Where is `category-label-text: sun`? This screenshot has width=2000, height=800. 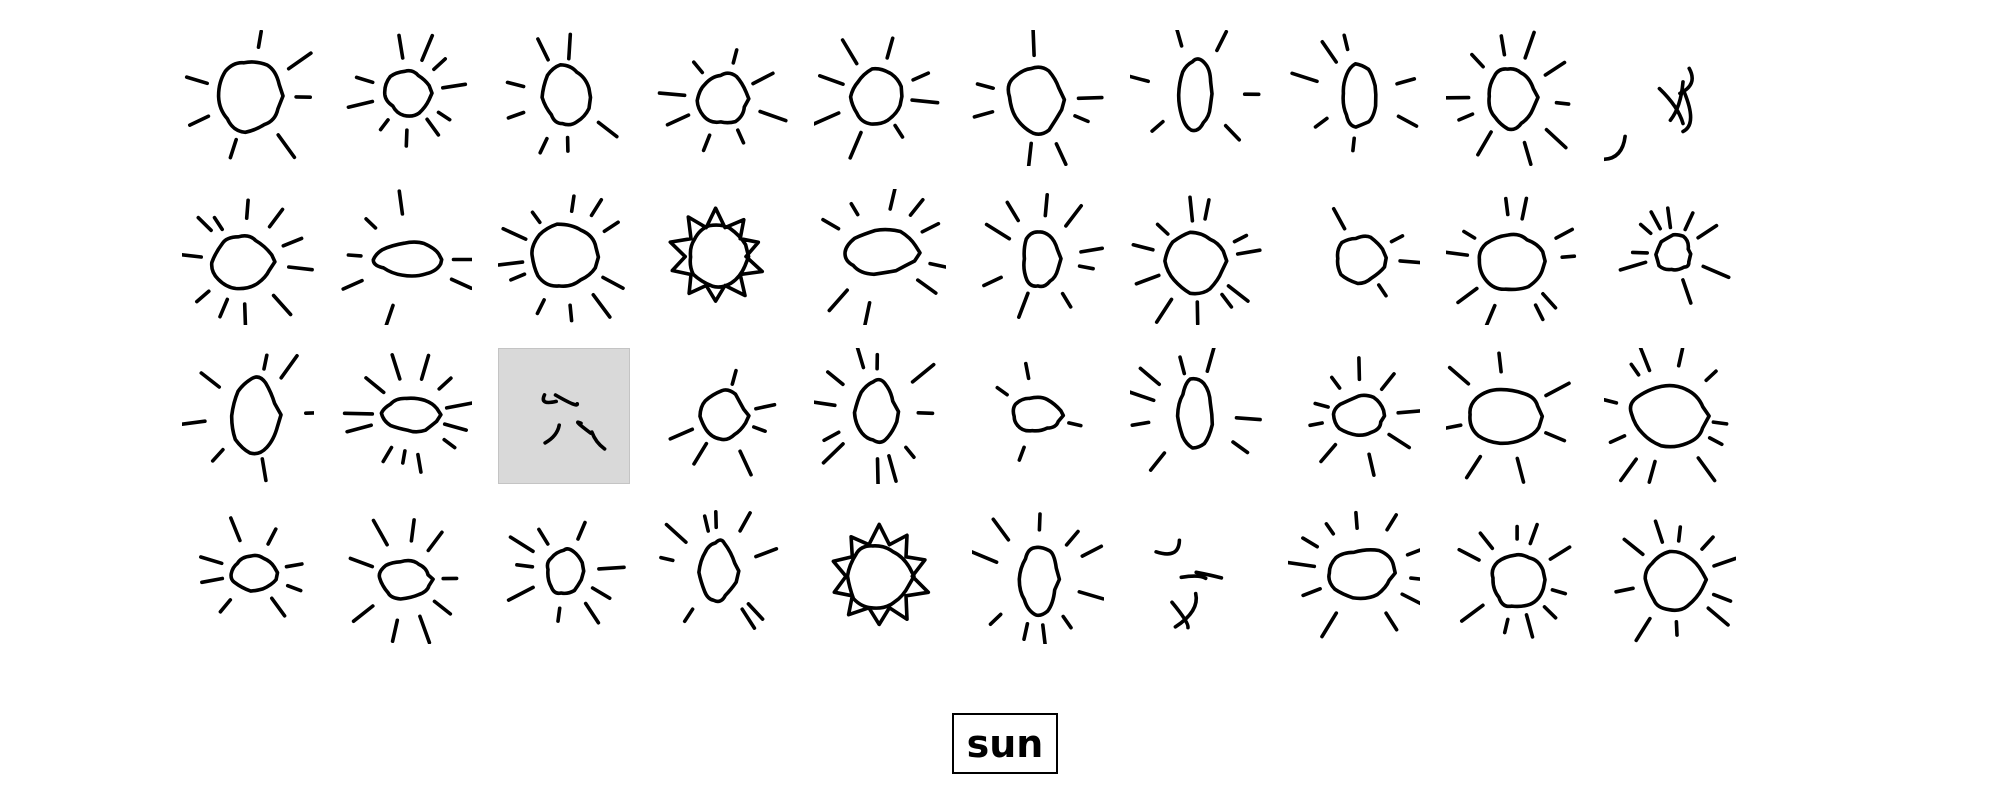
category-label-text: sun is located at coordinates (1005, 743).